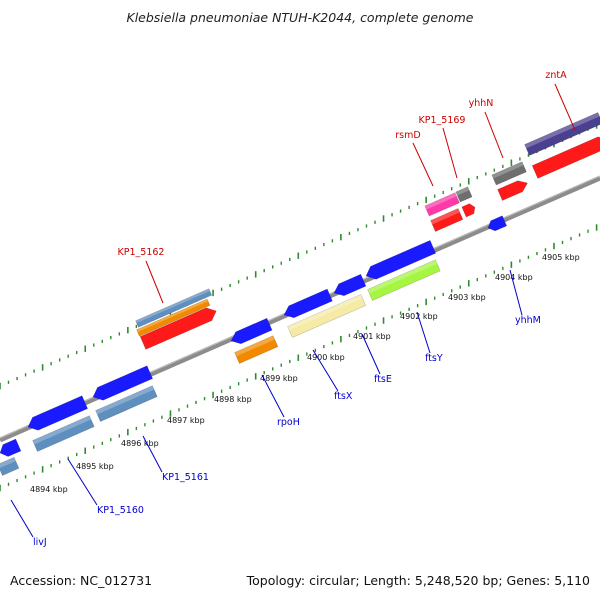 The height and width of the screenshot is (600, 600). I want to click on tick-label-4901: 4901 kbp, so click(372, 336).